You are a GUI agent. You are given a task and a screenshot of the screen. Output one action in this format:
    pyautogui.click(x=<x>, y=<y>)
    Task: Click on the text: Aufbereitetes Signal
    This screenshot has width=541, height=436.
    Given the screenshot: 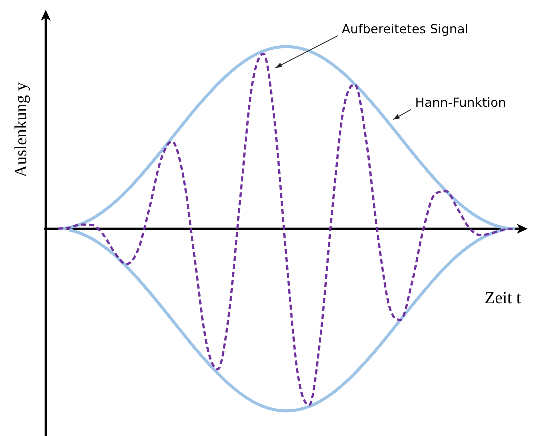 What is the action you would take?
    pyautogui.click(x=405, y=28)
    